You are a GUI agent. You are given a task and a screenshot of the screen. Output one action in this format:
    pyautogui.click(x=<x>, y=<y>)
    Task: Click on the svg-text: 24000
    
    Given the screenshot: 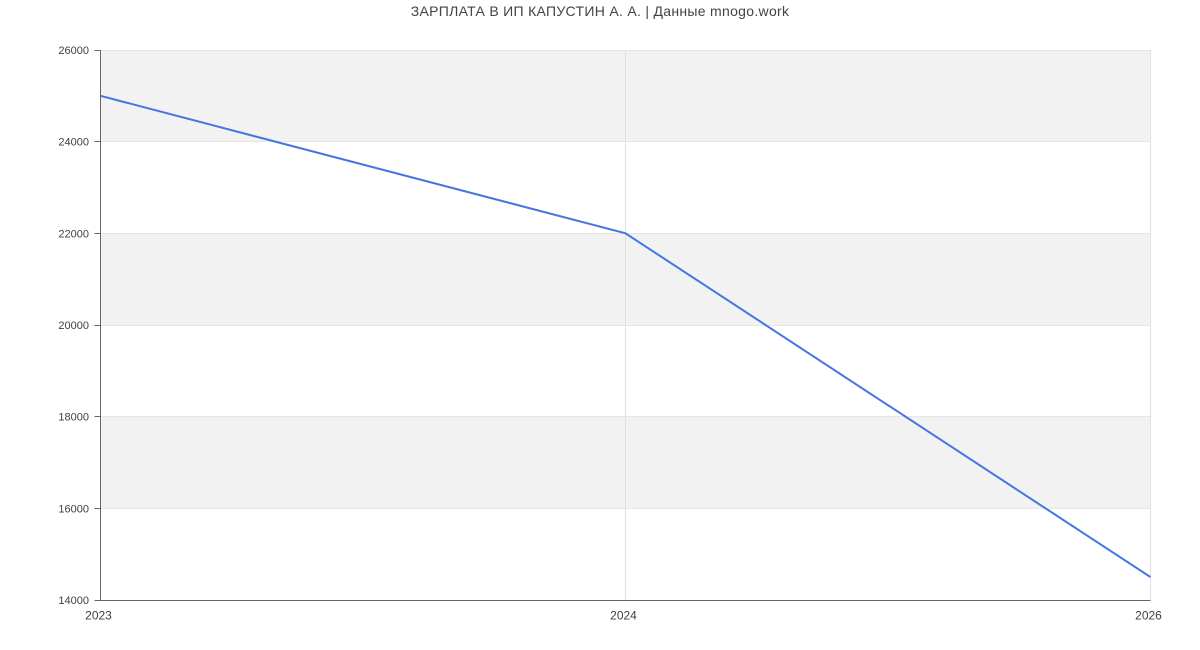 What is the action you would take?
    pyautogui.click(x=73, y=143)
    